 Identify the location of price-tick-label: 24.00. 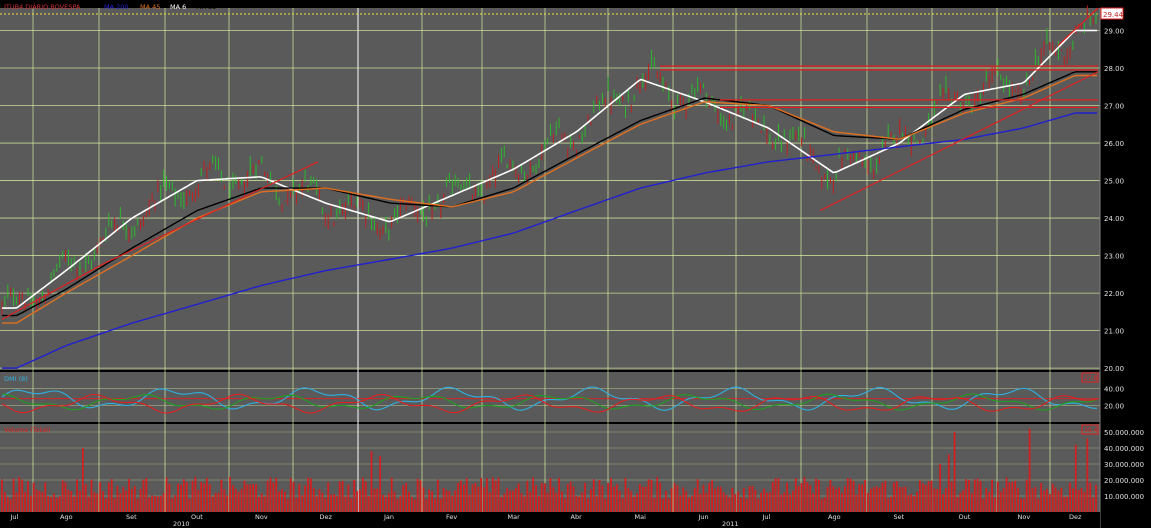
(1114, 219).